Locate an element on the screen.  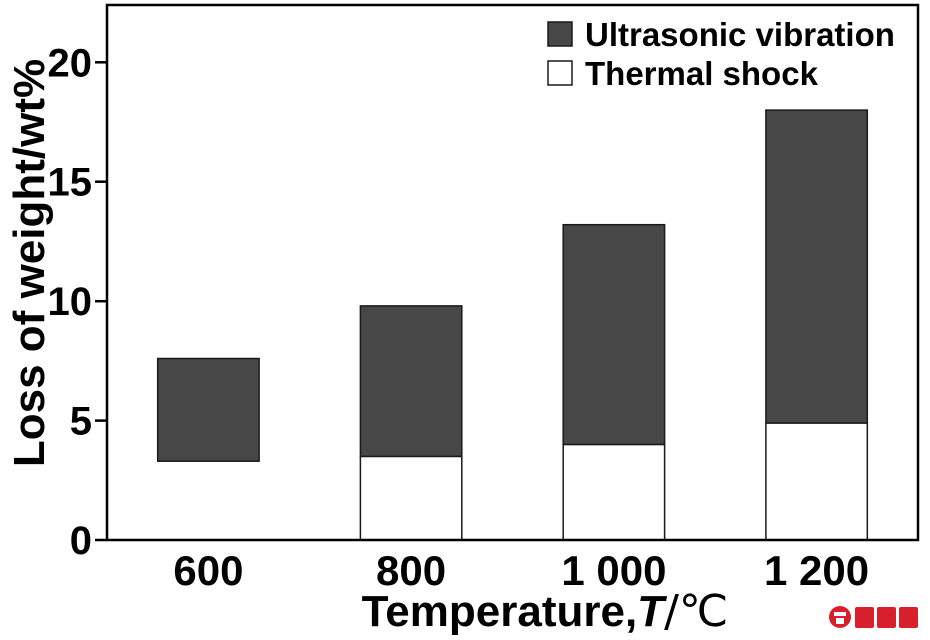
x-tick-label: 1 200 is located at coordinates (816, 570).